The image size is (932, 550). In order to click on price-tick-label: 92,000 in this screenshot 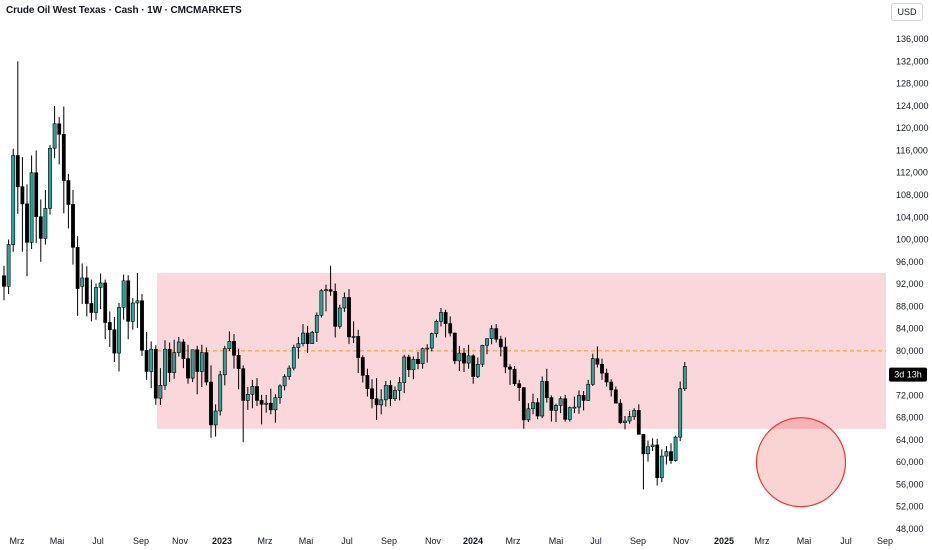, I will do `click(910, 284)`.